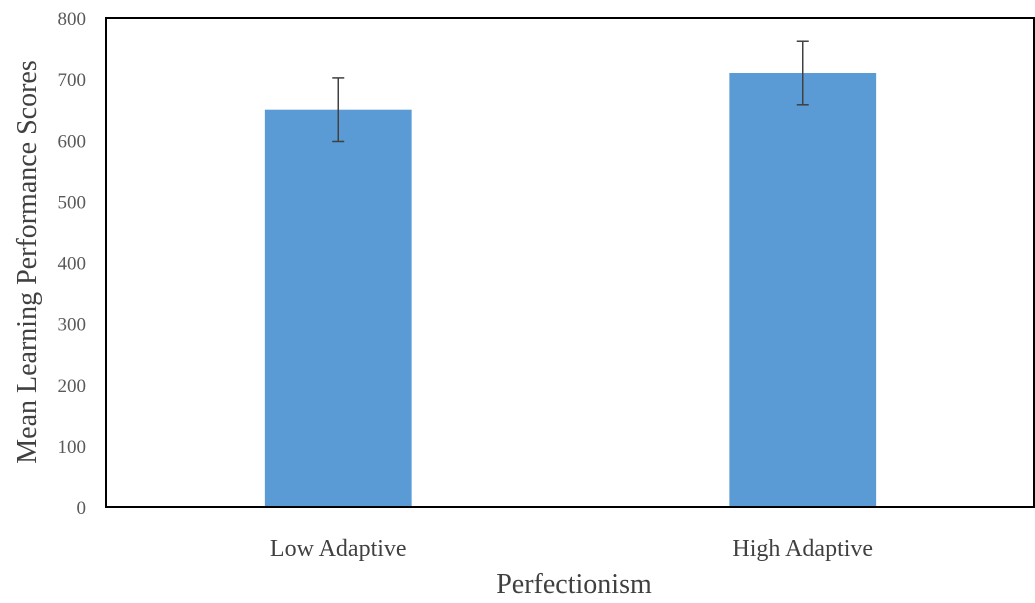 The width and height of the screenshot is (1035, 603). What do you see at coordinates (72, 80) in the screenshot?
I see `y-tick-label: 700` at bounding box center [72, 80].